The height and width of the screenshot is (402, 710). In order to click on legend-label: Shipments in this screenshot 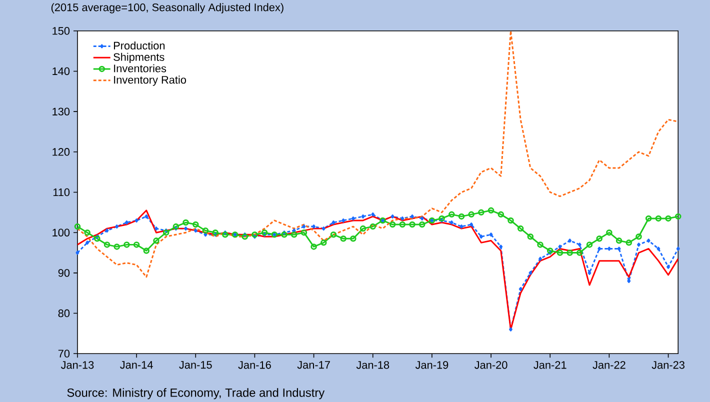, I will do `click(139, 57)`.